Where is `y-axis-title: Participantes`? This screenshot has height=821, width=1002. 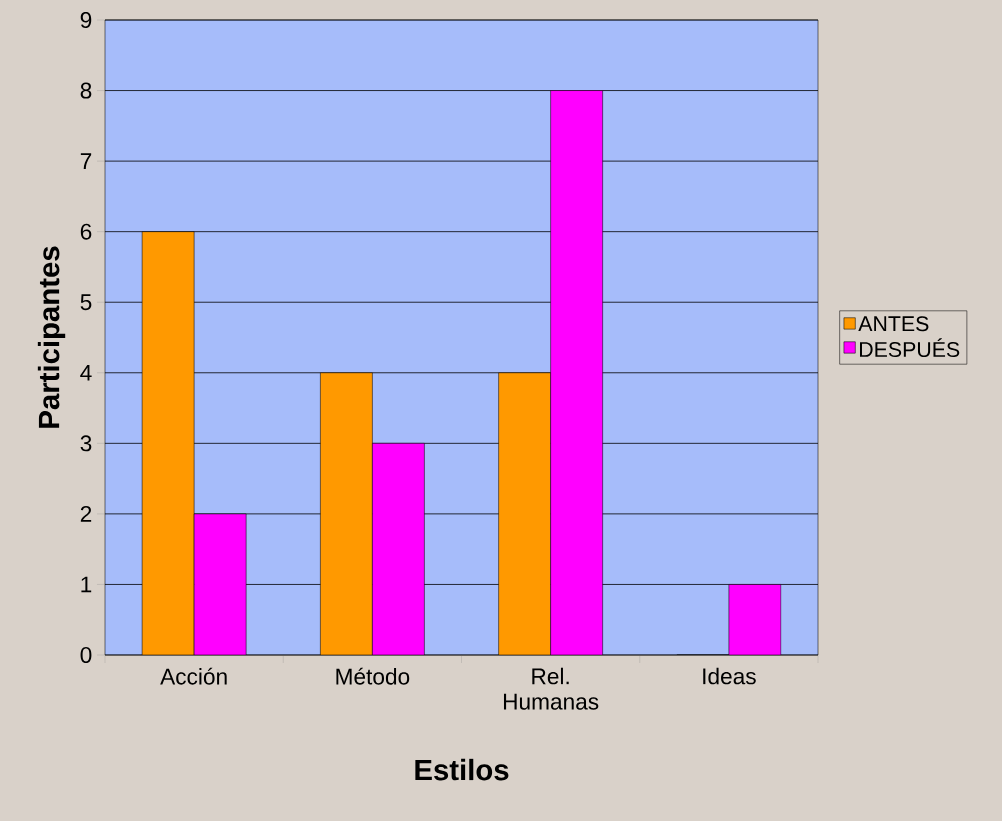 y-axis-title: Participantes is located at coordinates (51, 337).